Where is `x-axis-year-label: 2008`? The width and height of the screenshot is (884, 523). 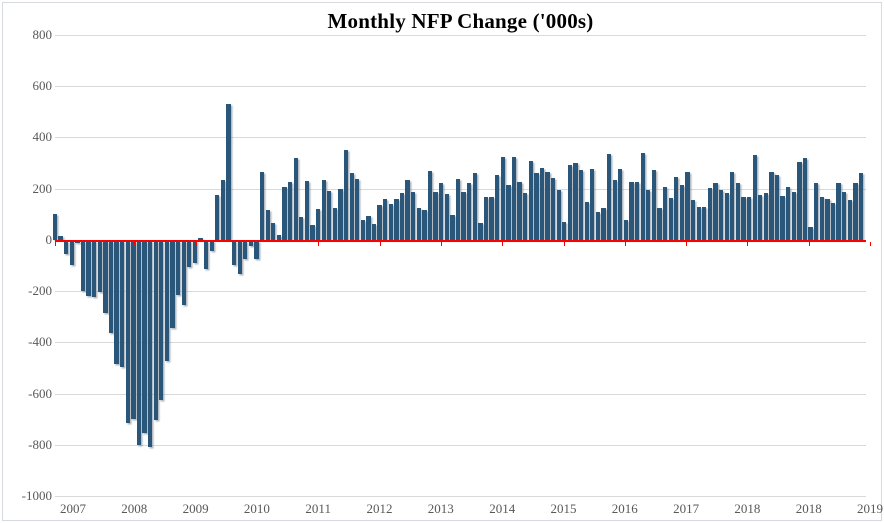
x-axis-year-label: 2008 is located at coordinates (134, 508).